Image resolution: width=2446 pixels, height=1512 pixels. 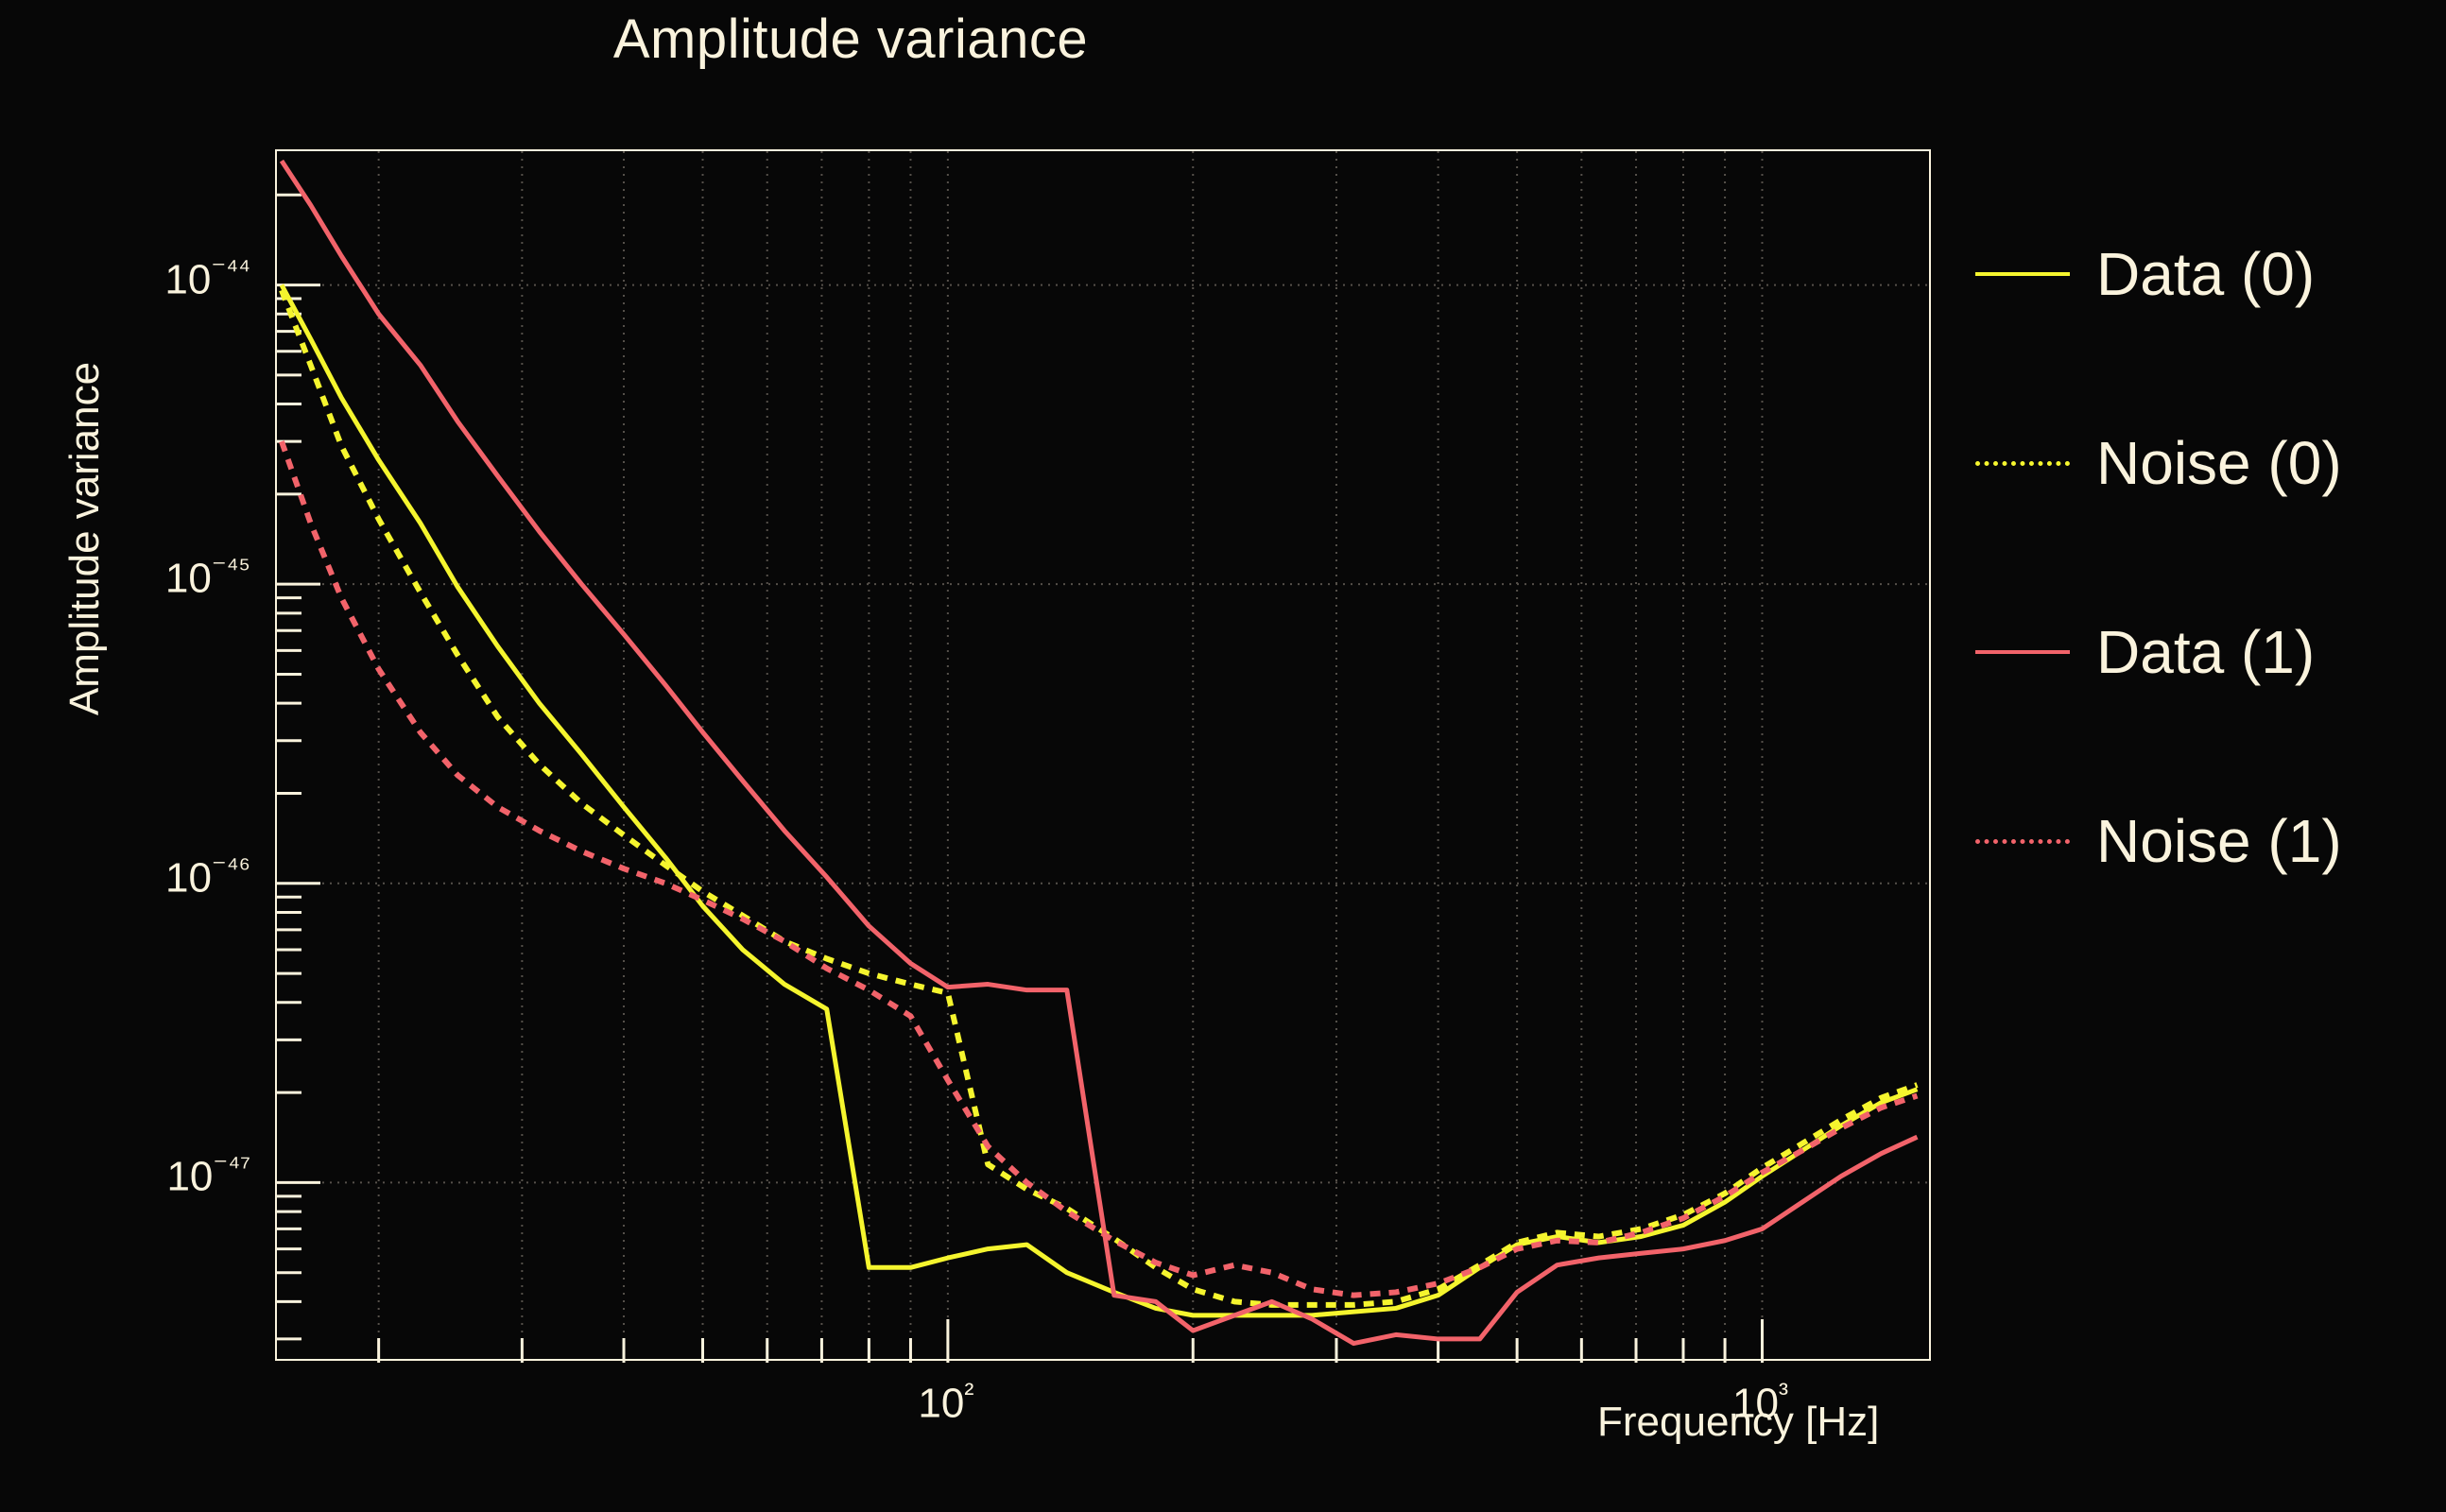 I want to click on legend-entry: Noise (0), so click(x=2197, y=510).